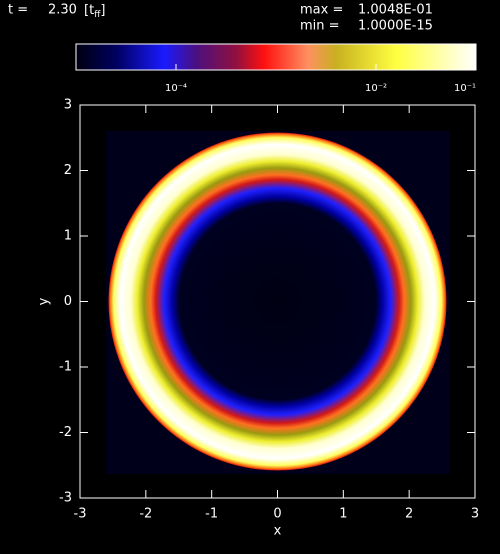 The width and height of the screenshot is (500, 554). What do you see at coordinates (211, 514) in the screenshot?
I see `x-tick-label: -1` at bounding box center [211, 514].